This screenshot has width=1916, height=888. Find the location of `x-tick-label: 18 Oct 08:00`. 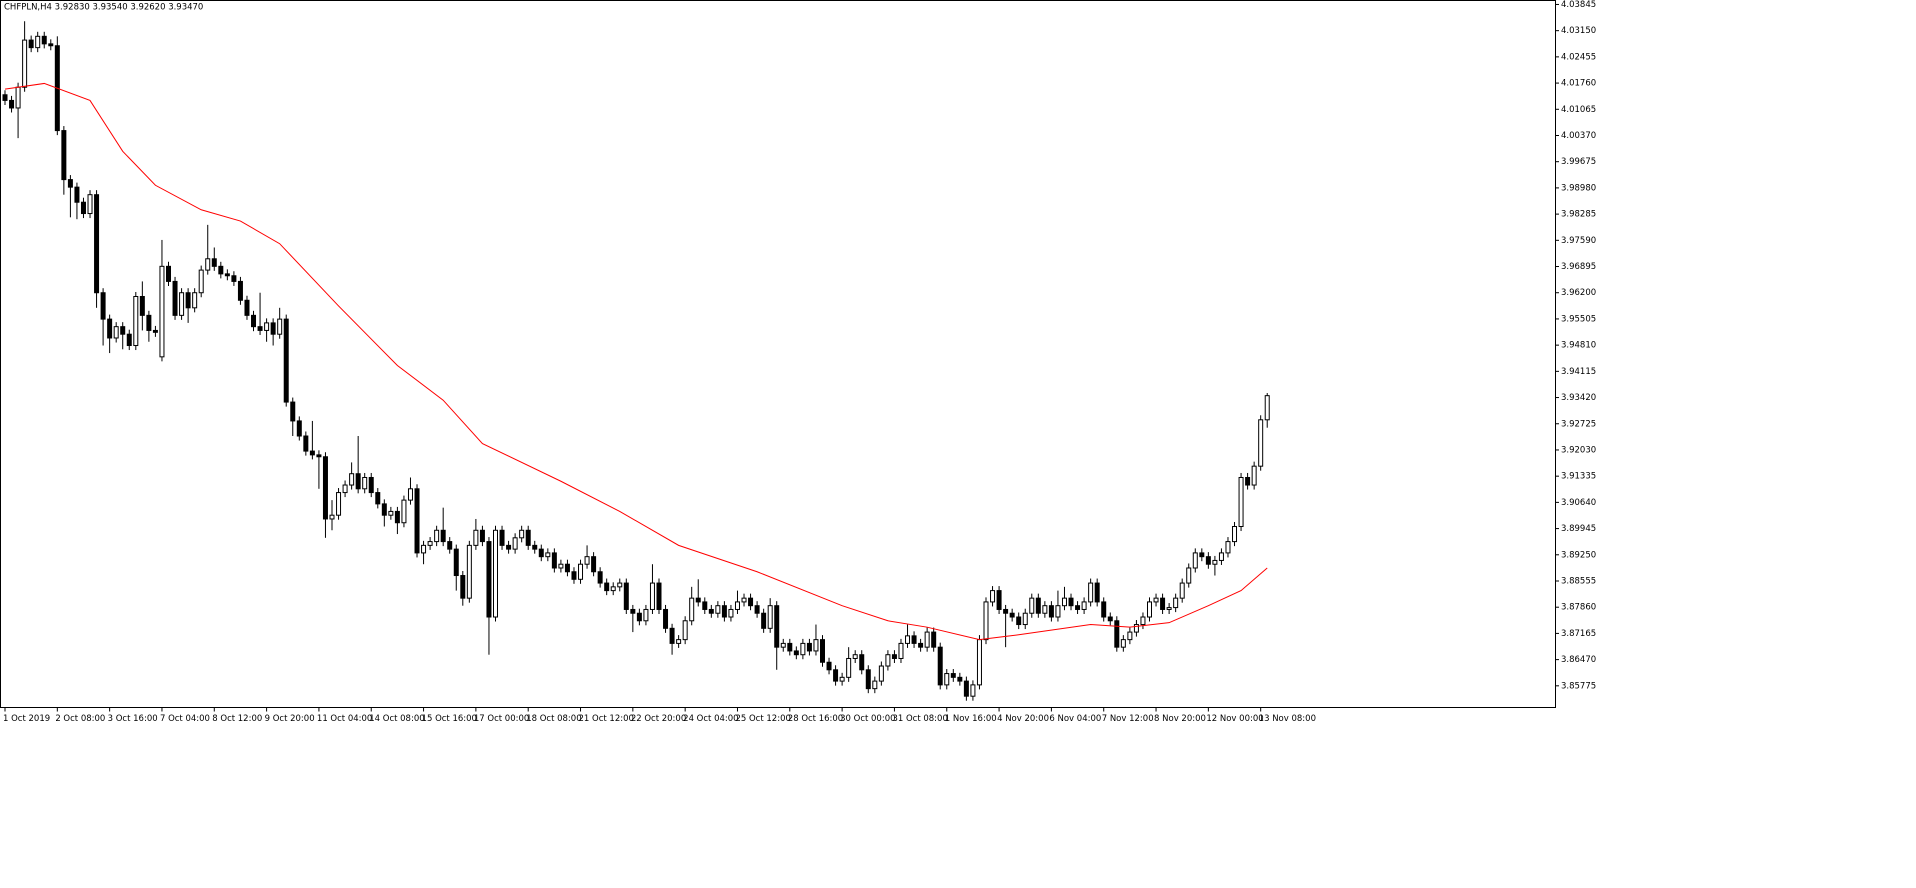

x-tick-label: 18 Oct 08:00 is located at coordinates (553, 719).